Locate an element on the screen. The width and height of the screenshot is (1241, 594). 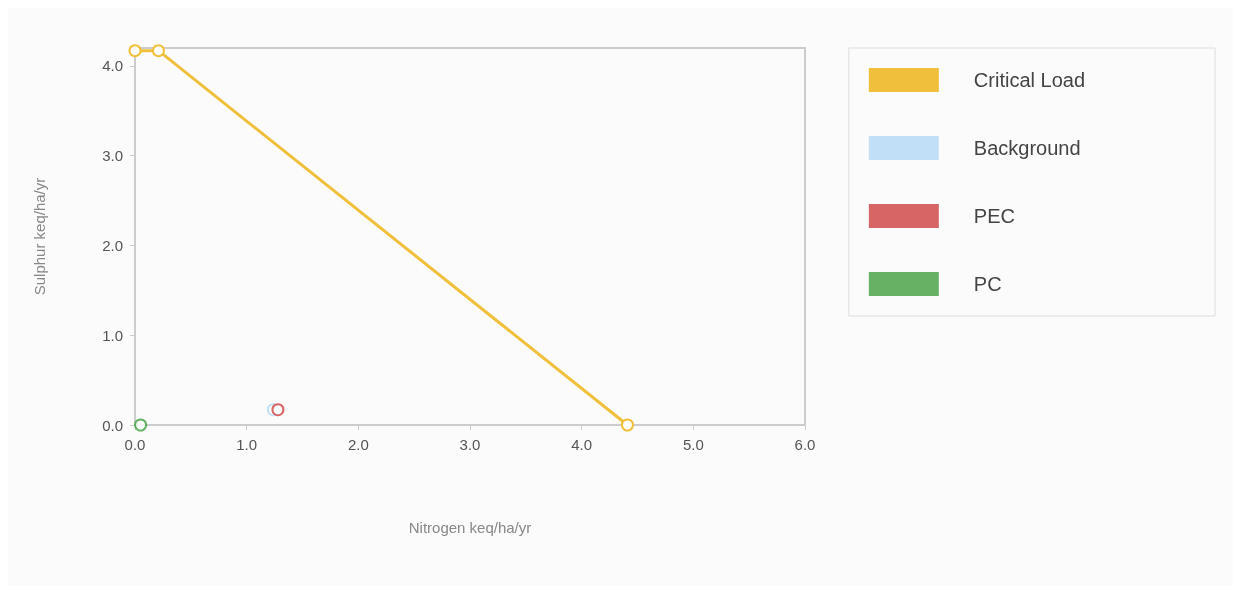
y-tick-label: 0.0 is located at coordinates (112, 425).